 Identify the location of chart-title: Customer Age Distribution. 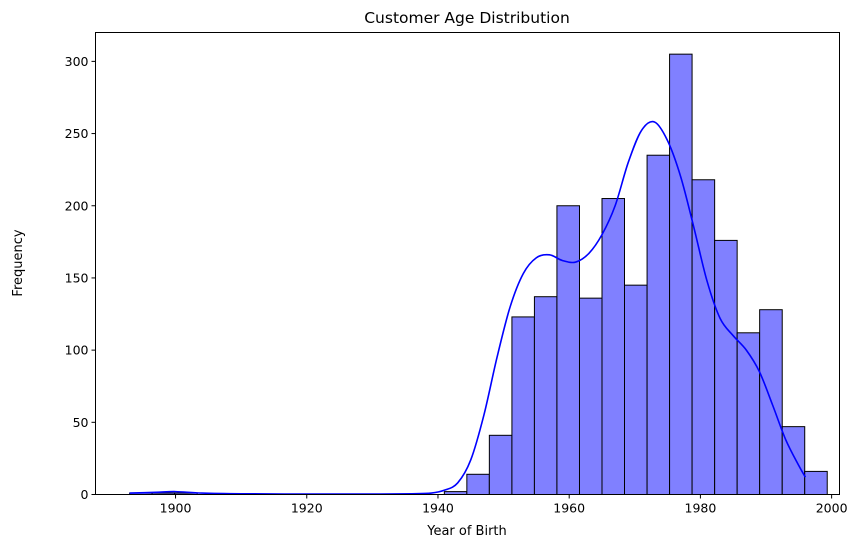
(467, 18).